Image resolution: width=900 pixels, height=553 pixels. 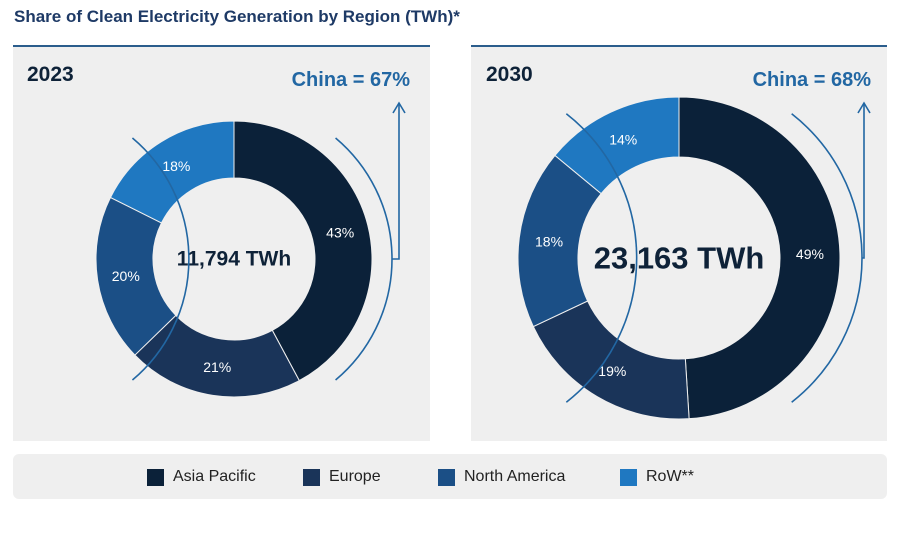 What do you see at coordinates (350, 80) in the screenshot?
I see `china-share-annotation: China = 67%` at bounding box center [350, 80].